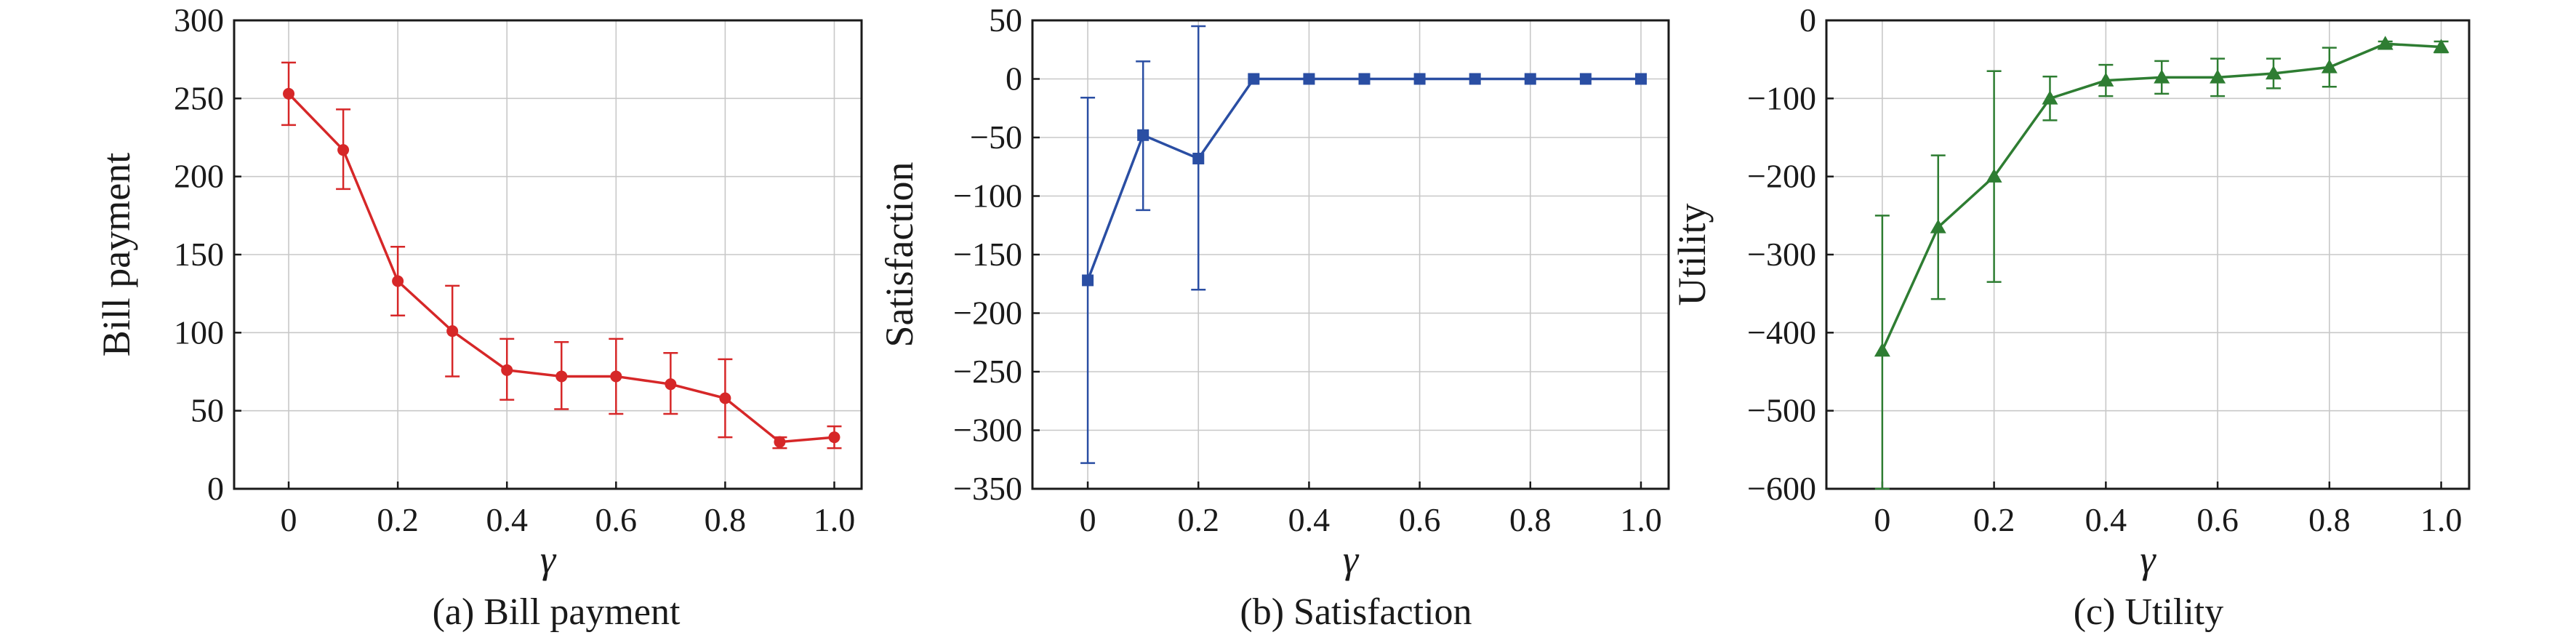 This screenshot has height=635, width=2576. I want to click on y-tick-label: −150, so click(988, 254).